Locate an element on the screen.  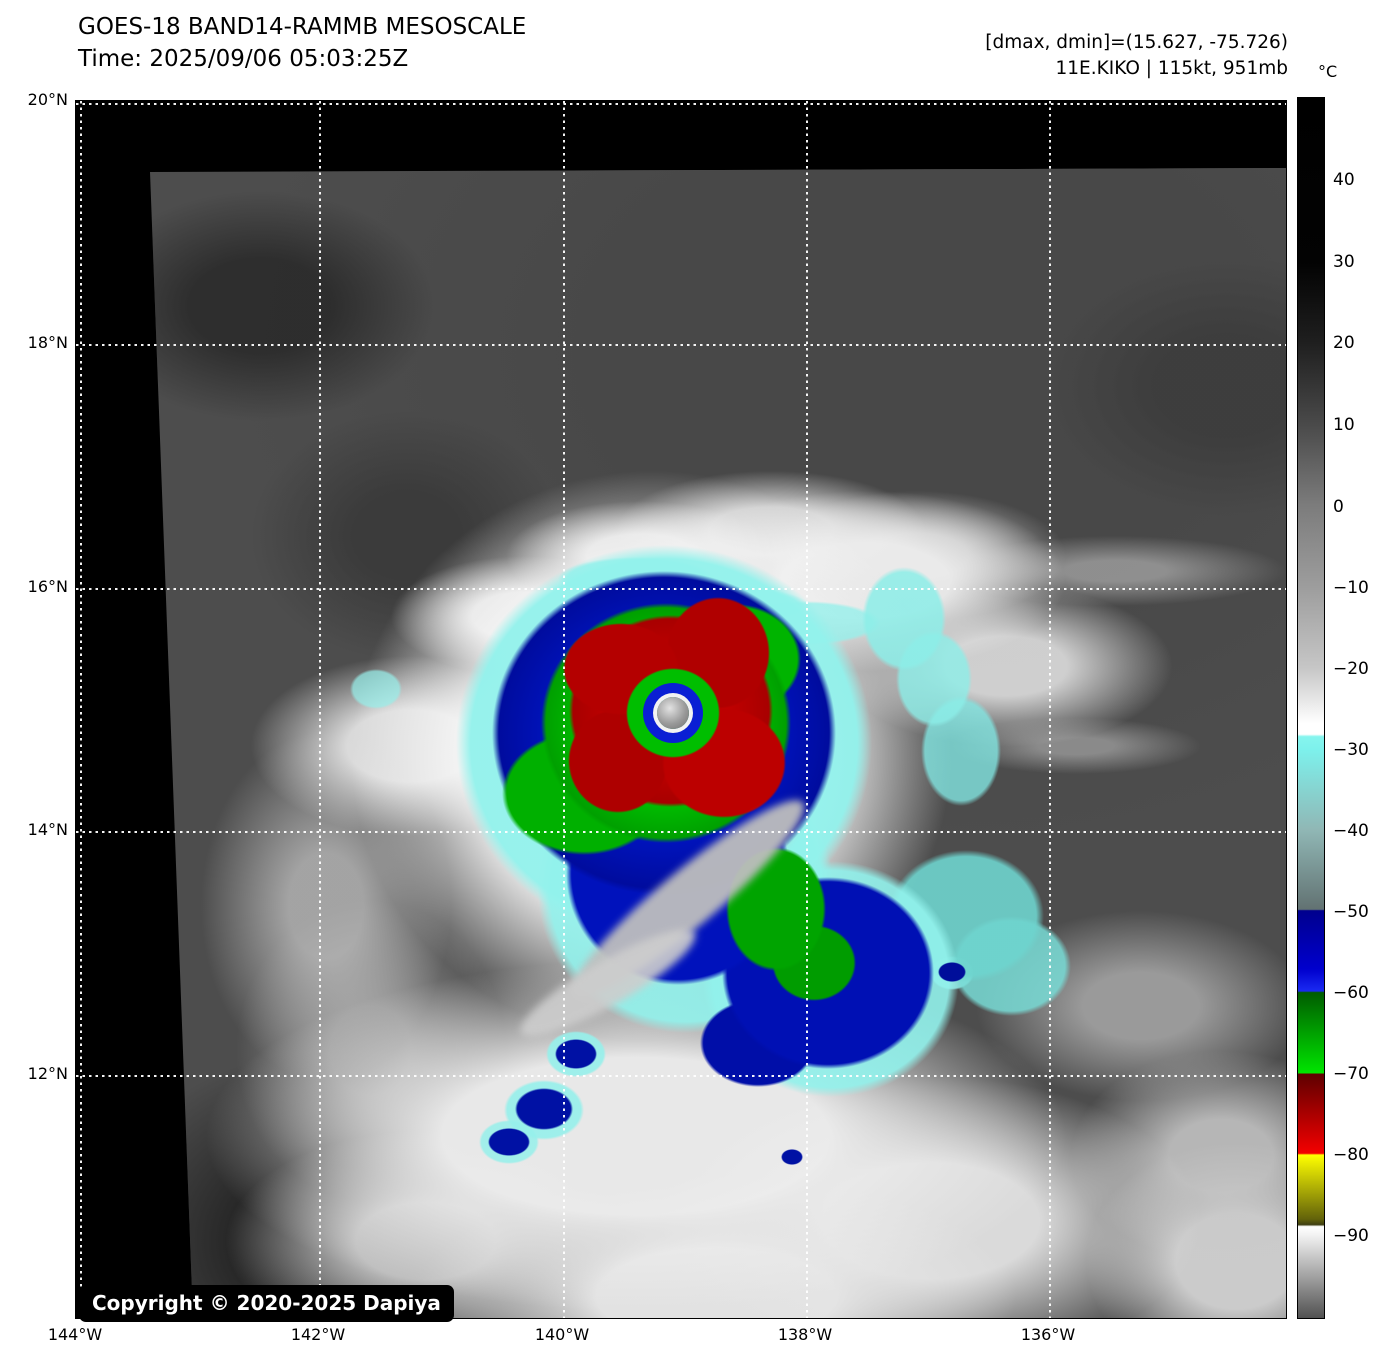
gridline-18n is located at coordinates (681, 345).